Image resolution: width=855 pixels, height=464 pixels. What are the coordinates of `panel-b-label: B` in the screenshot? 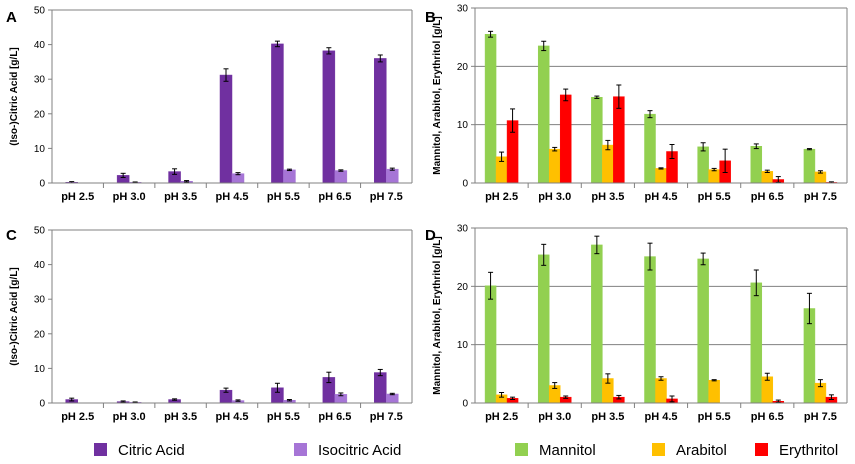 It's located at (430, 17).